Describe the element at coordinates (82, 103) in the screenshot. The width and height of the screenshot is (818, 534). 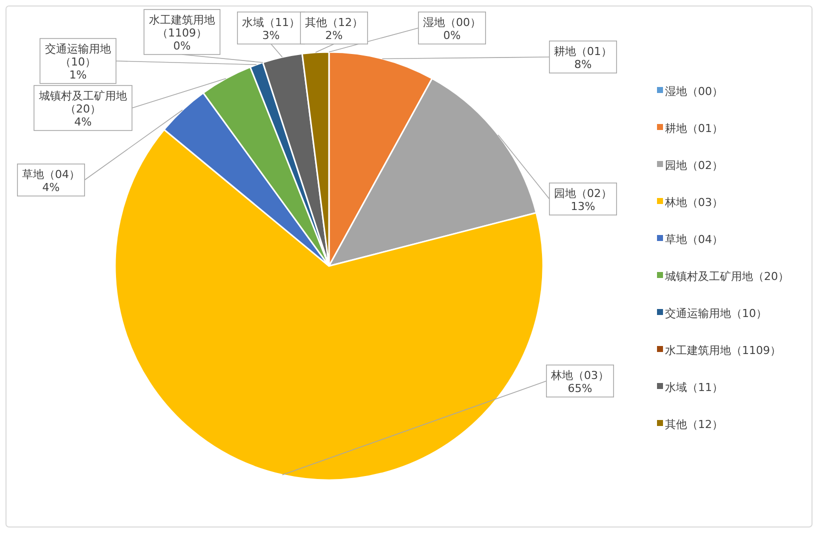
I see `slice-label: 城镇村及工矿用地（20）` at that location.